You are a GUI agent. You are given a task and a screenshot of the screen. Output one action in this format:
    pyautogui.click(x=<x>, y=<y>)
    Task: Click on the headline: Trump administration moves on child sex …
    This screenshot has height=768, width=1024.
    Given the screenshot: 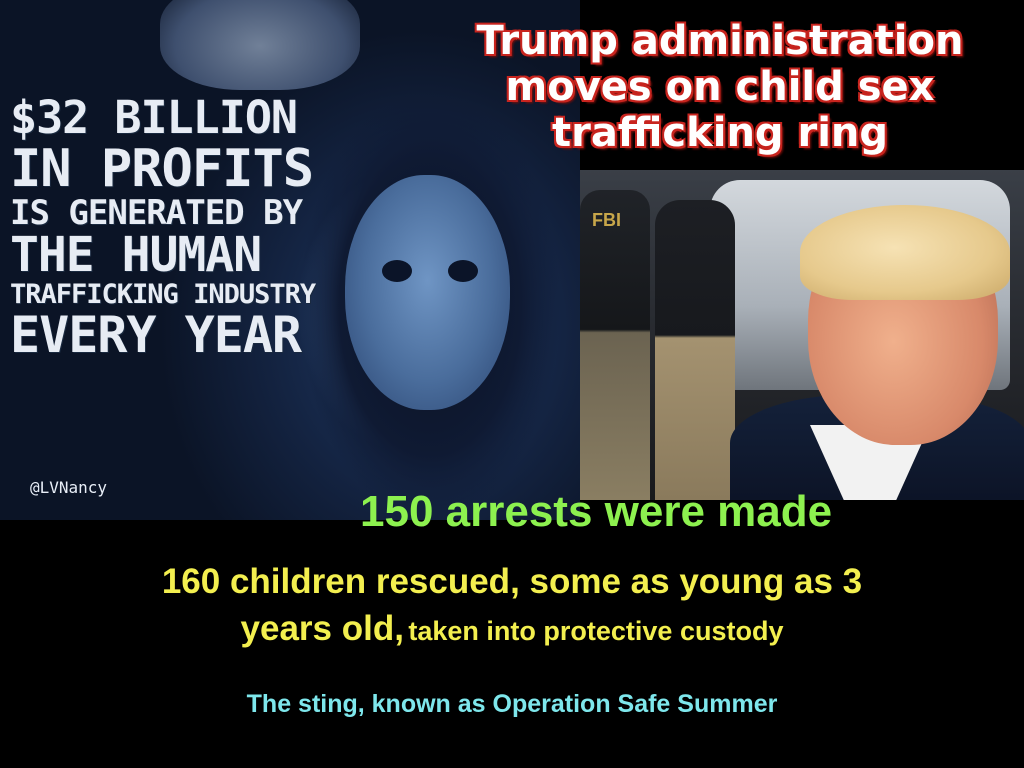 What is the action you would take?
    pyautogui.click(x=720, y=87)
    